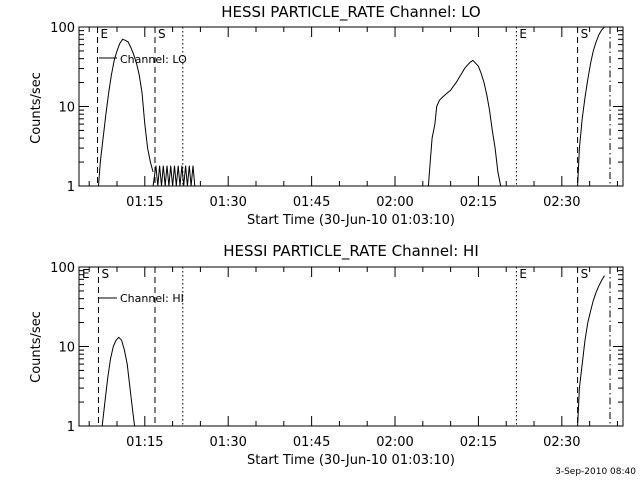  I want to click on chart-title: HESSI PARTICLE_RATE Channel: HI, so click(351, 251).